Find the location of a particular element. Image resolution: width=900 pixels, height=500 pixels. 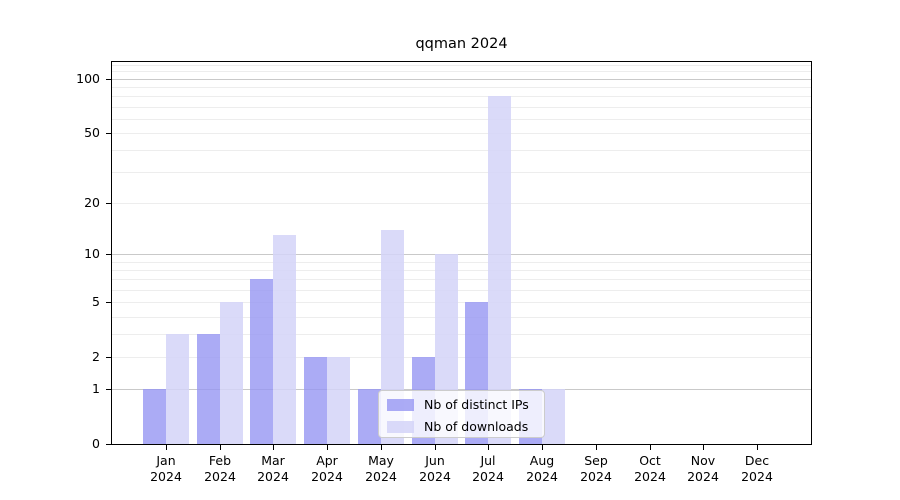

bar-downloads-feb is located at coordinates (231, 373).